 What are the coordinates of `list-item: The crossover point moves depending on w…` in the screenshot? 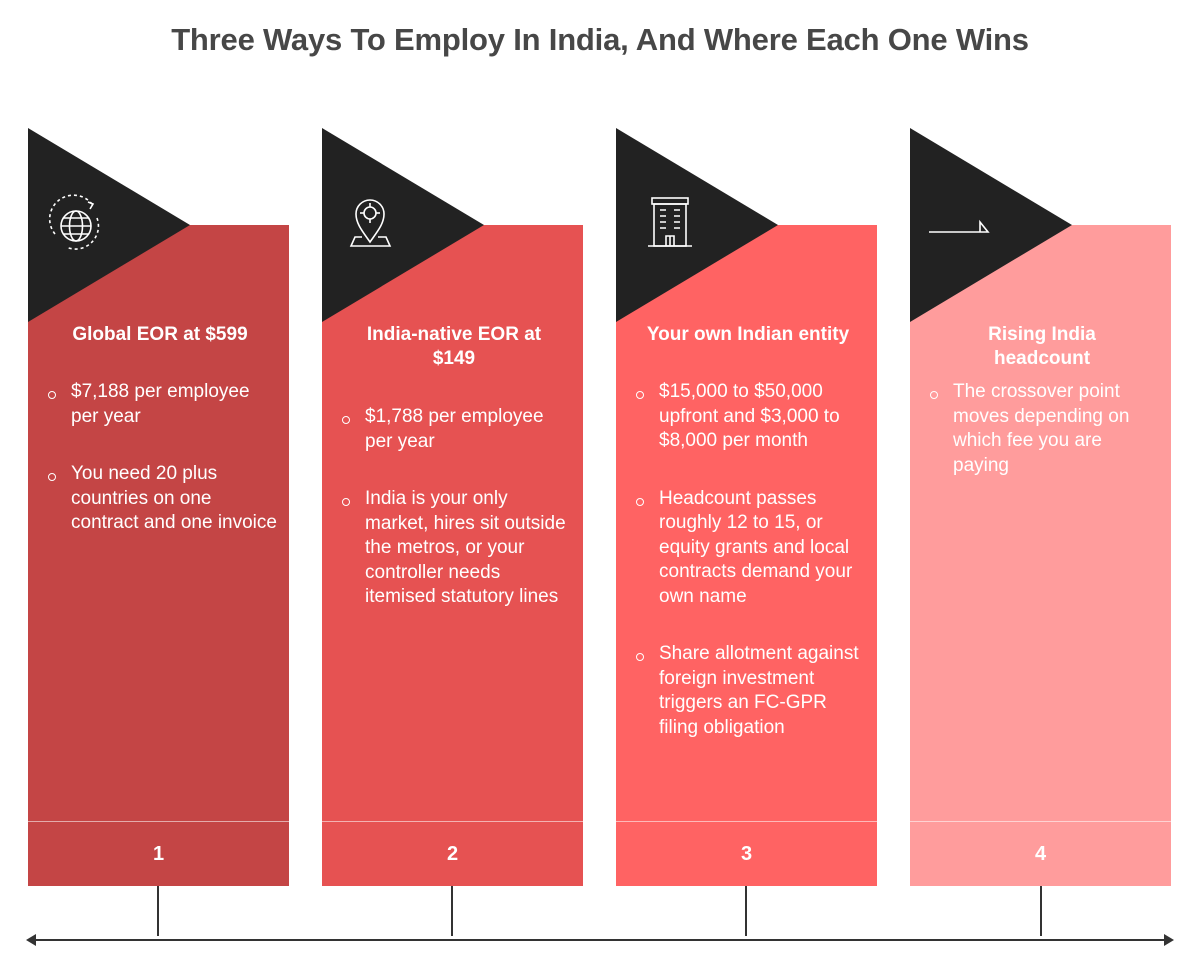 It's located at (1046, 429).